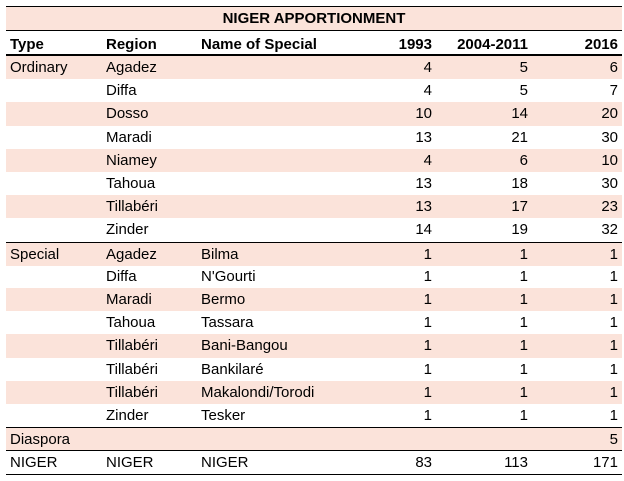  Describe the element at coordinates (27, 44) in the screenshot. I see `header-type: Type` at that location.